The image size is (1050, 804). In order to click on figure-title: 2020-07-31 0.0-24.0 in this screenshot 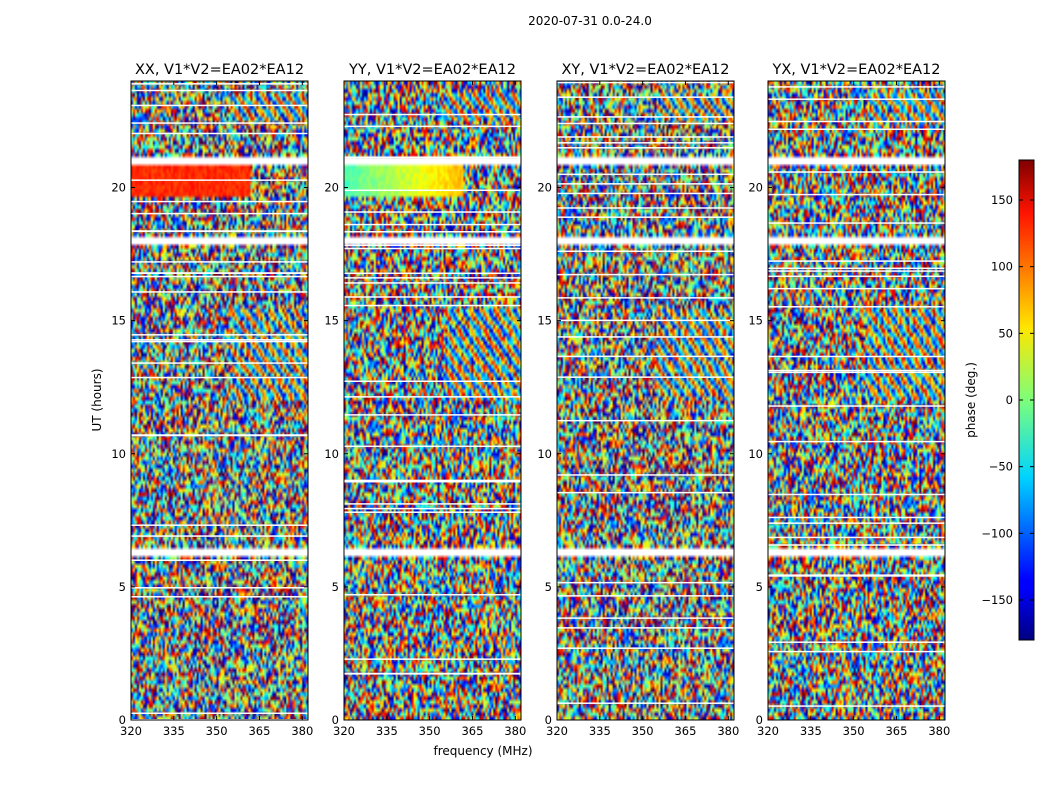, I will do `click(590, 21)`.